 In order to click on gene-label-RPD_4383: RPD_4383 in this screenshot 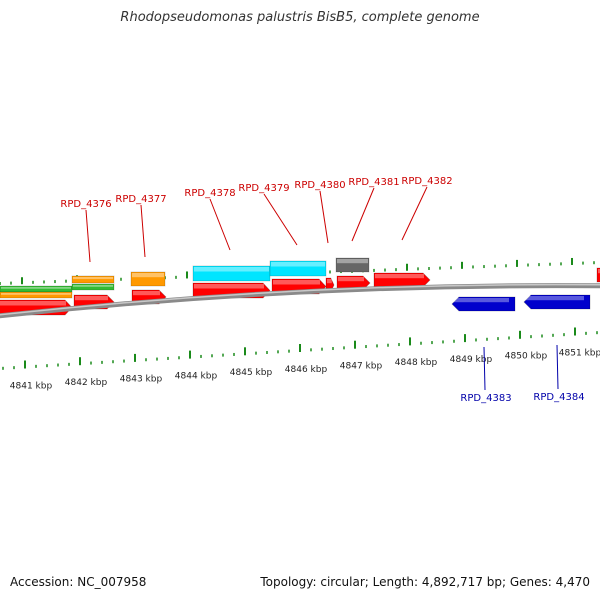, I will do `click(485, 398)`.